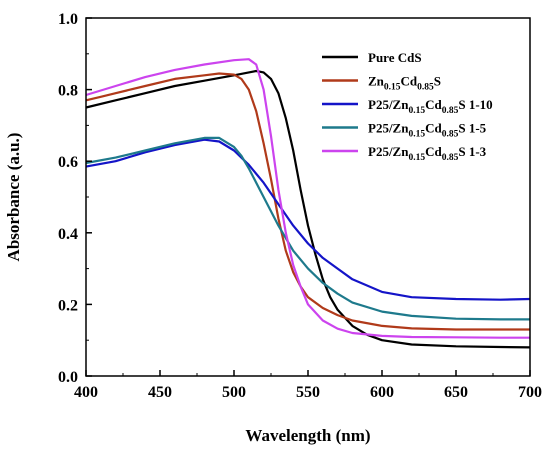 This screenshot has height=449, width=550. I want to click on y-tick-label: 0.8, so click(68, 91).